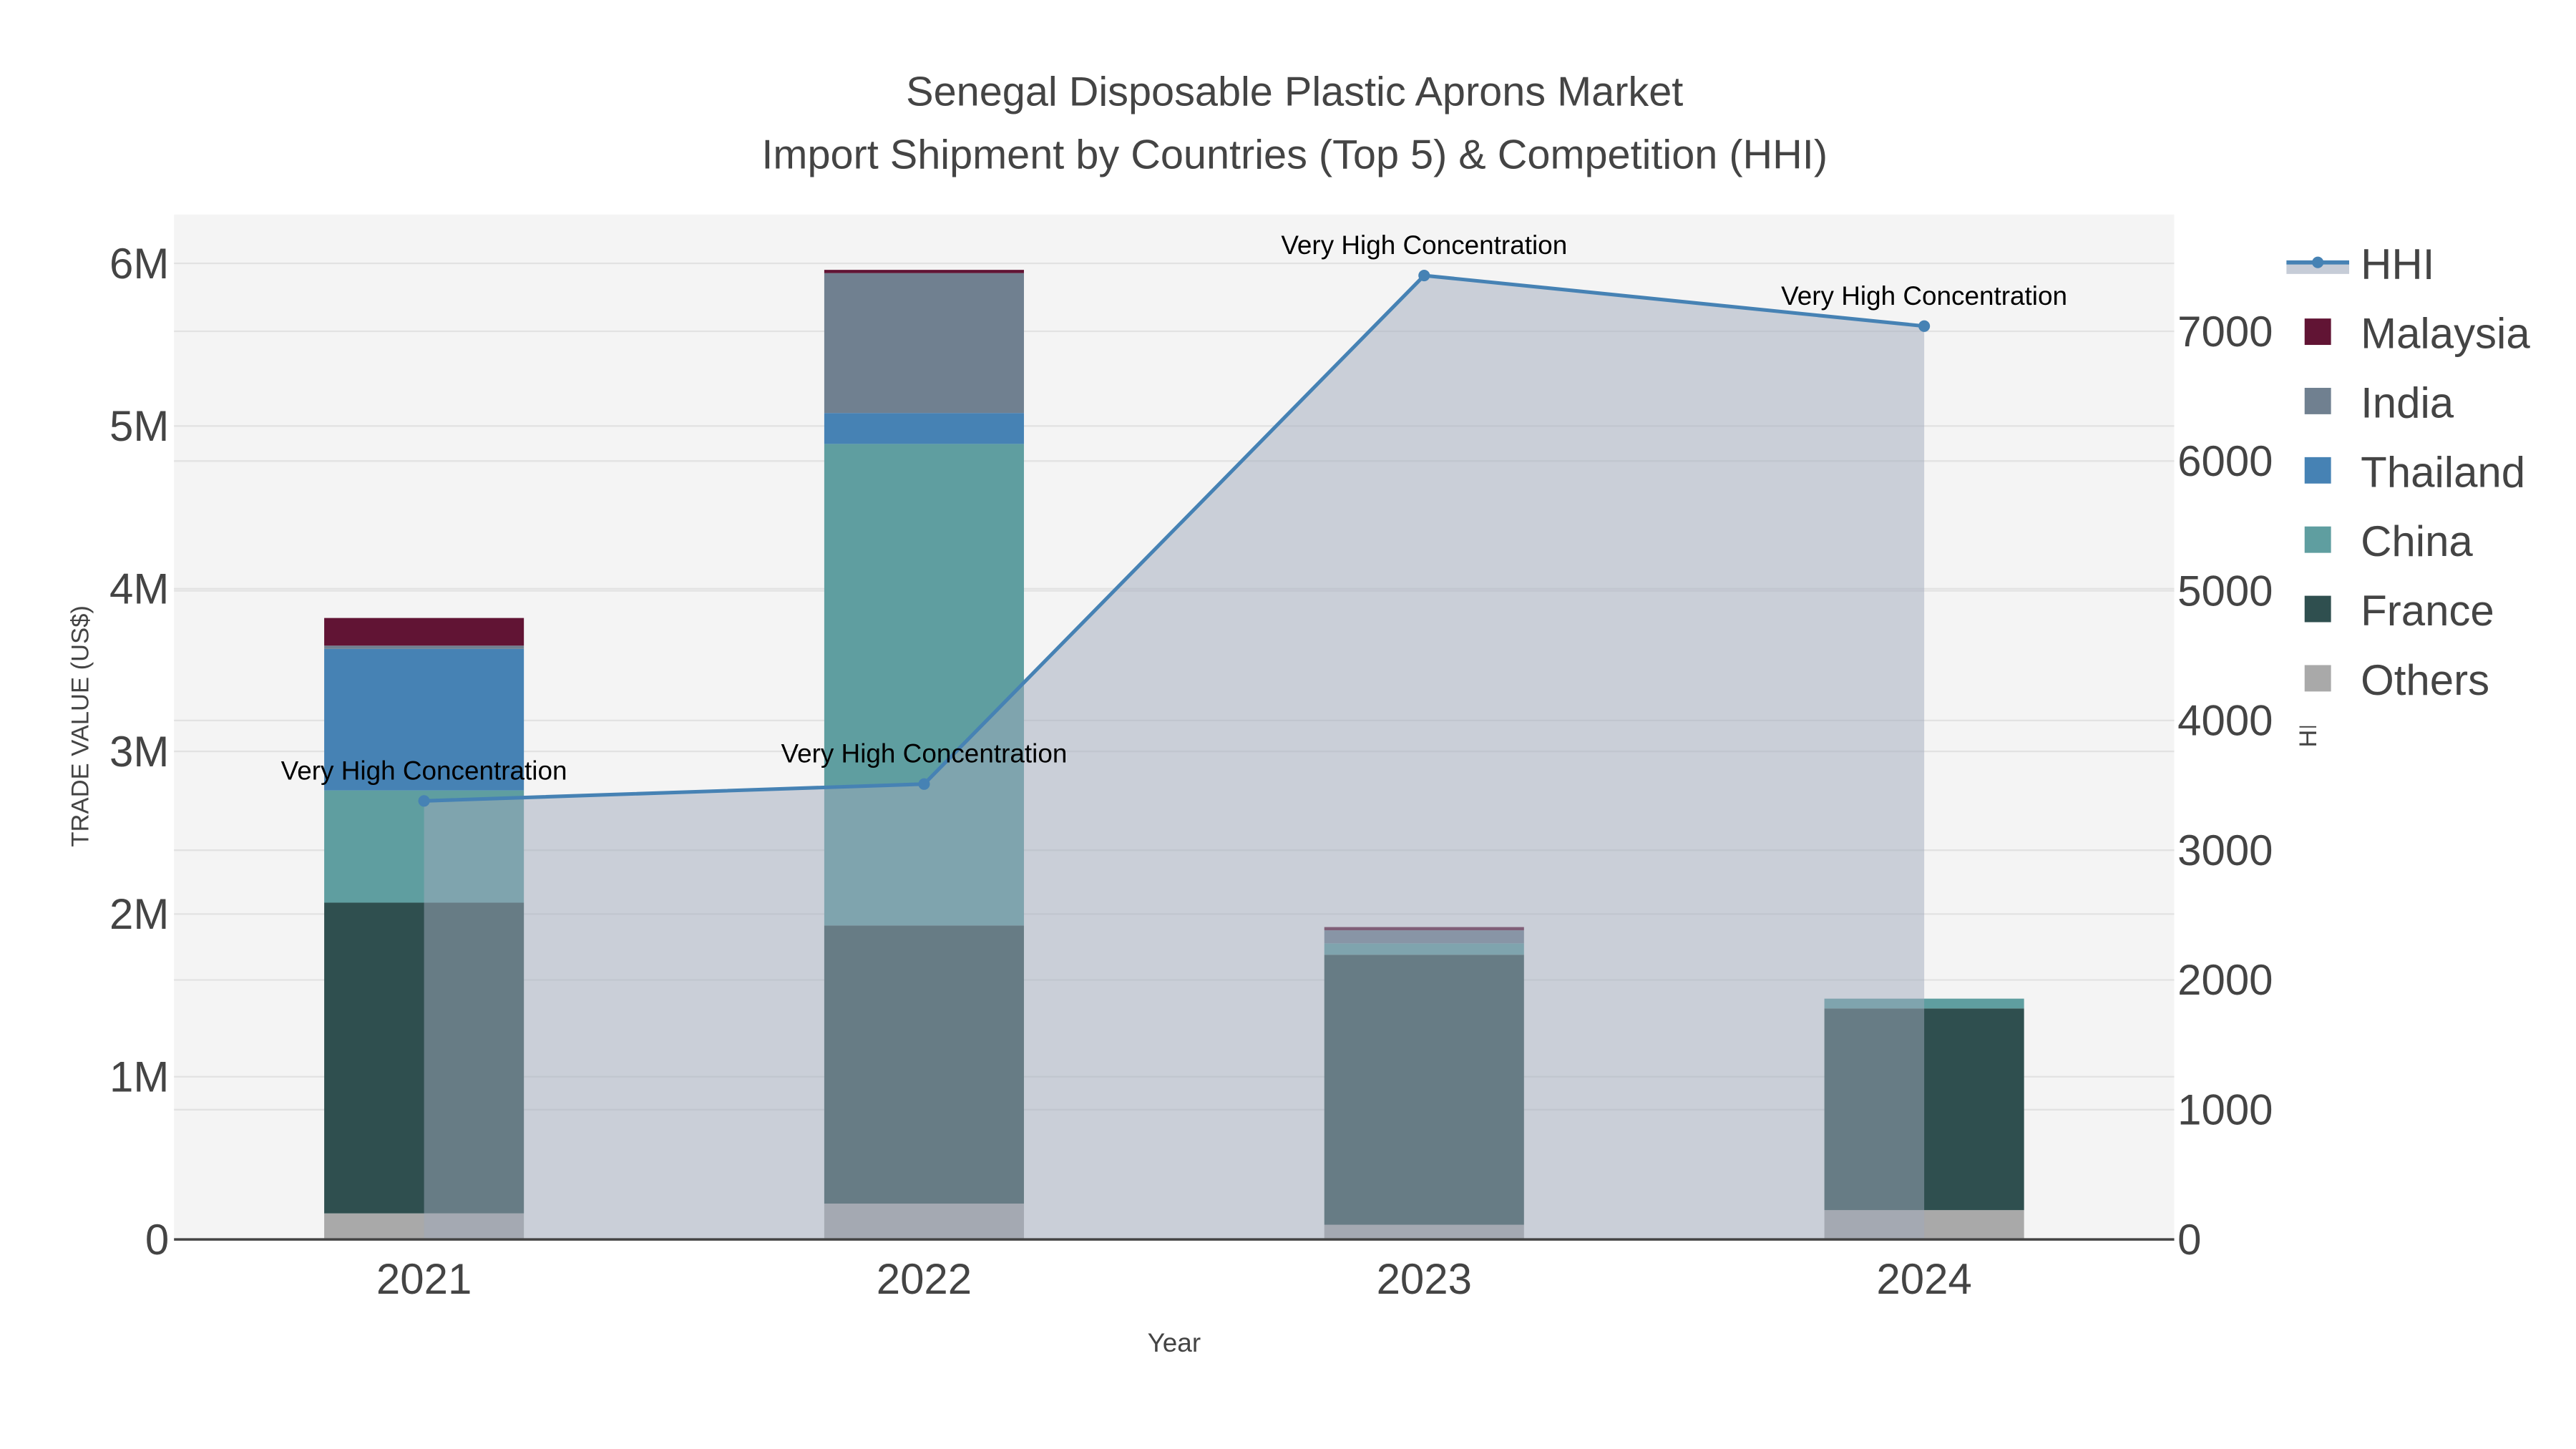  I want to click on legend-swatch-thailand, so click(2317, 470).